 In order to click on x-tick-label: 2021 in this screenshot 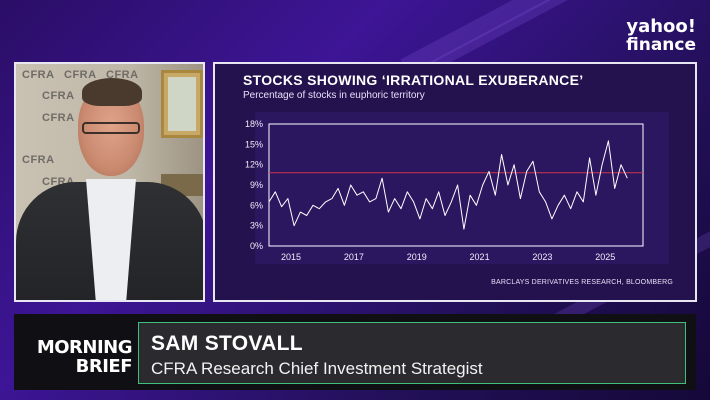, I will do `click(480, 257)`.